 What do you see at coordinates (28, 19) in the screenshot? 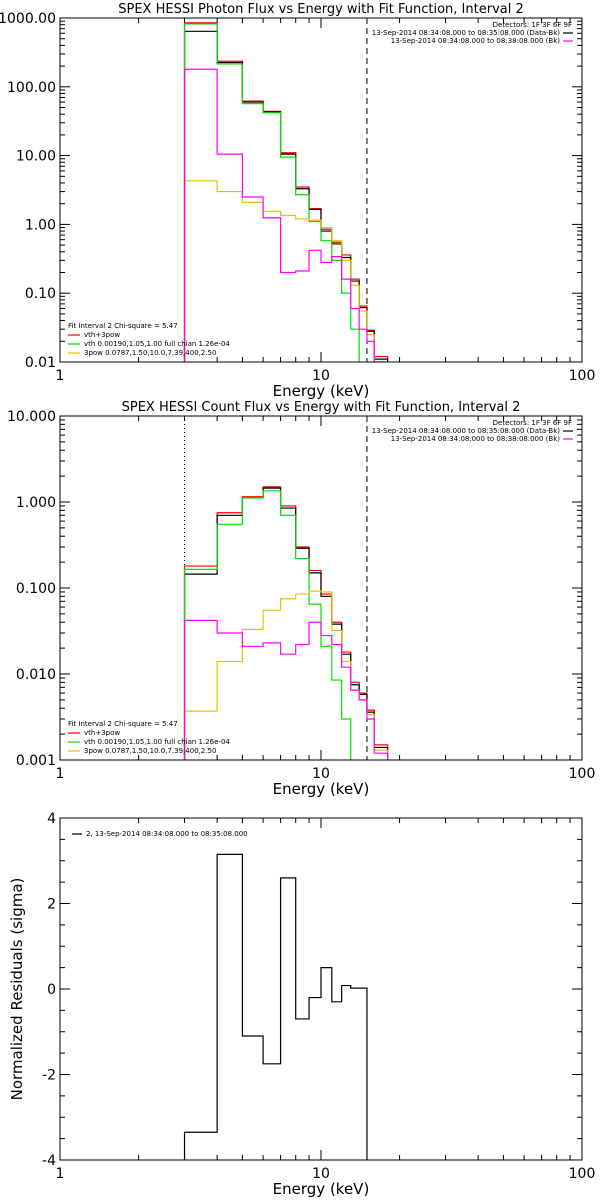
I see `photon-flux-y-tick-label: 1000.00` at bounding box center [28, 19].